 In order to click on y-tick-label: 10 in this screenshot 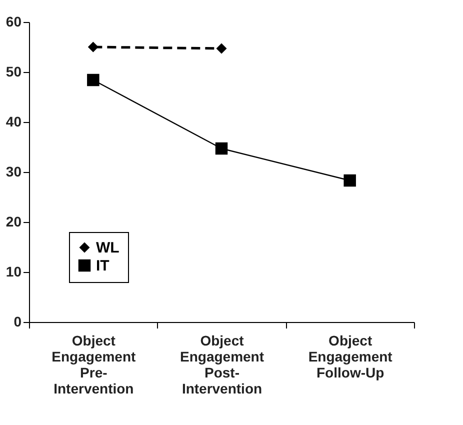, I will do `click(14, 272)`.